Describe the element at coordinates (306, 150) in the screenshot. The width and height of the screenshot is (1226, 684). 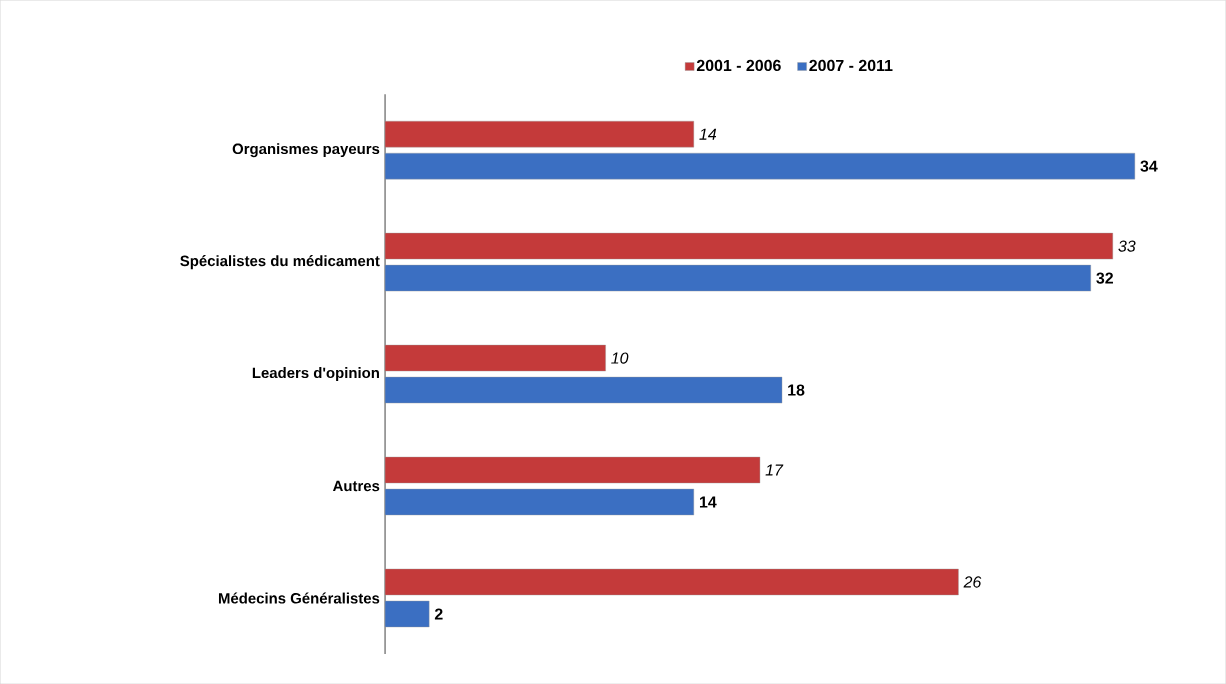
I see `y-tick-label: Organismes payeurs` at that location.